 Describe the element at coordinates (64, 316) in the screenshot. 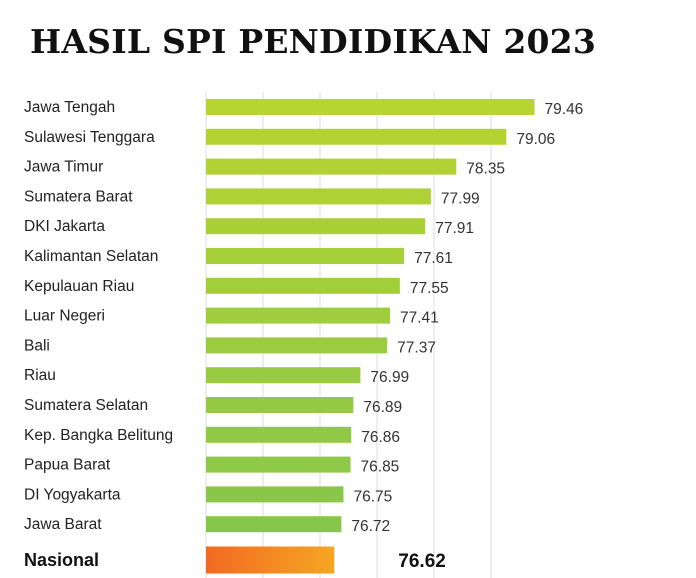

I see `category-label-7: Luar Negeri` at that location.